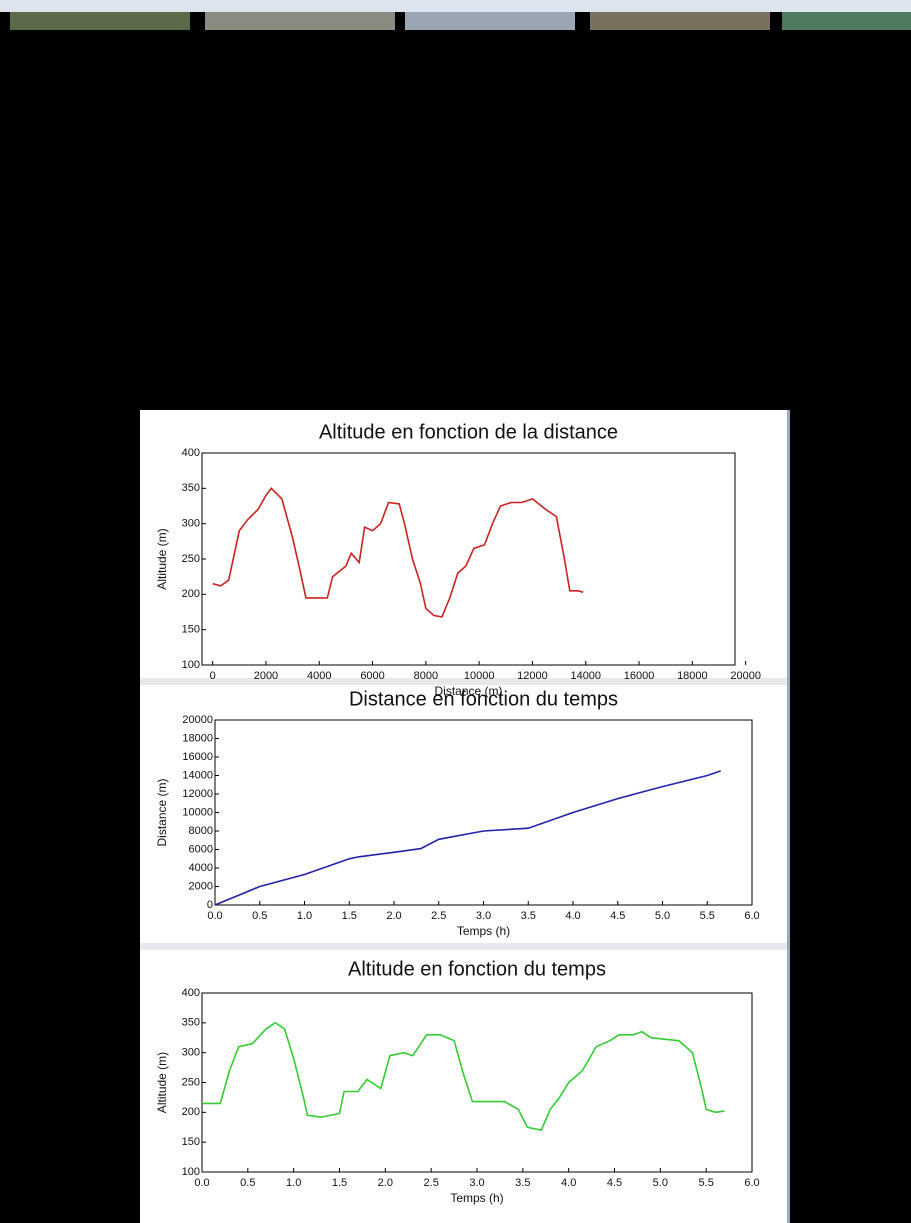  I want to click on y-tick-label: 18000, so click(197, 738).